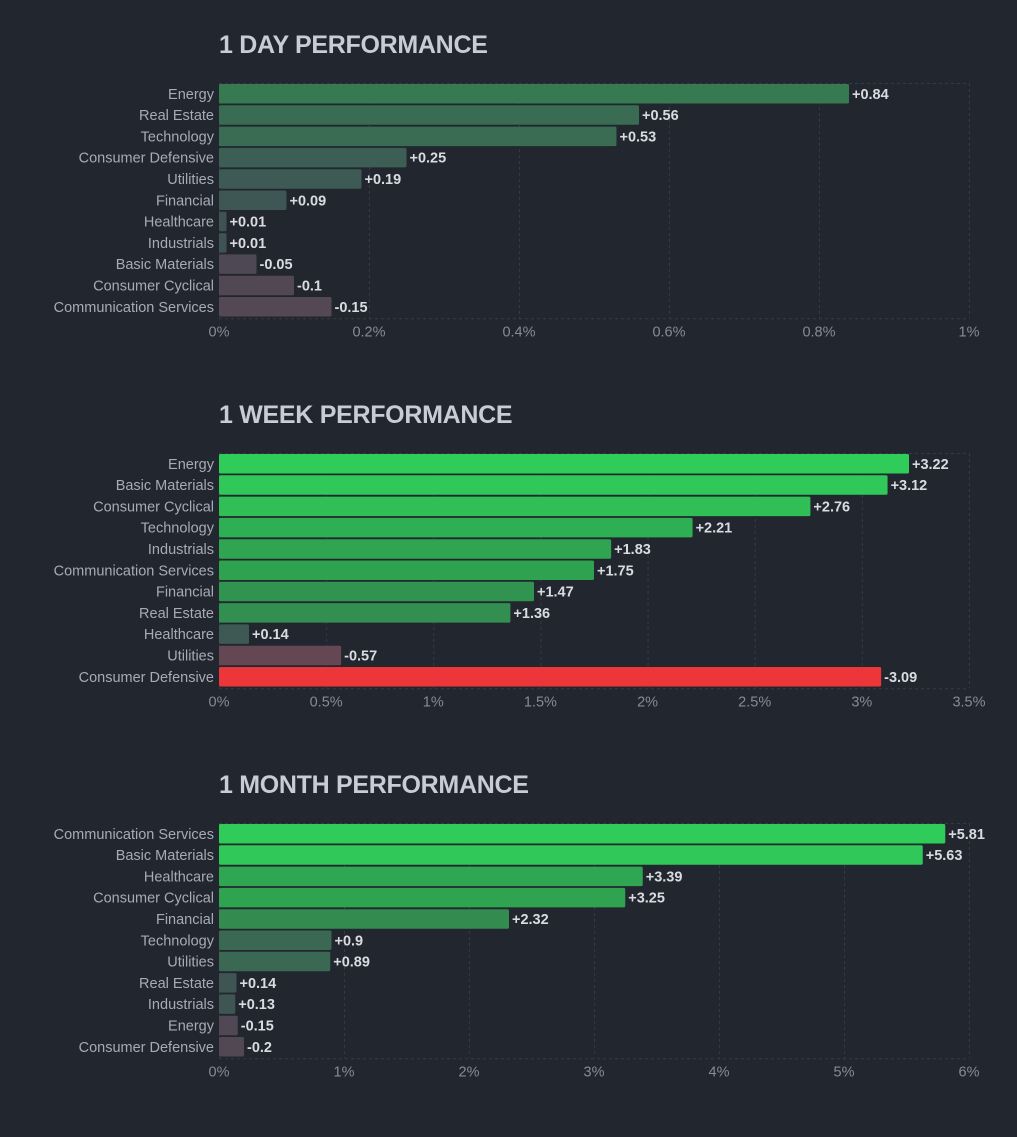  I want to click on value-label: +0.89, so click(351, 963).